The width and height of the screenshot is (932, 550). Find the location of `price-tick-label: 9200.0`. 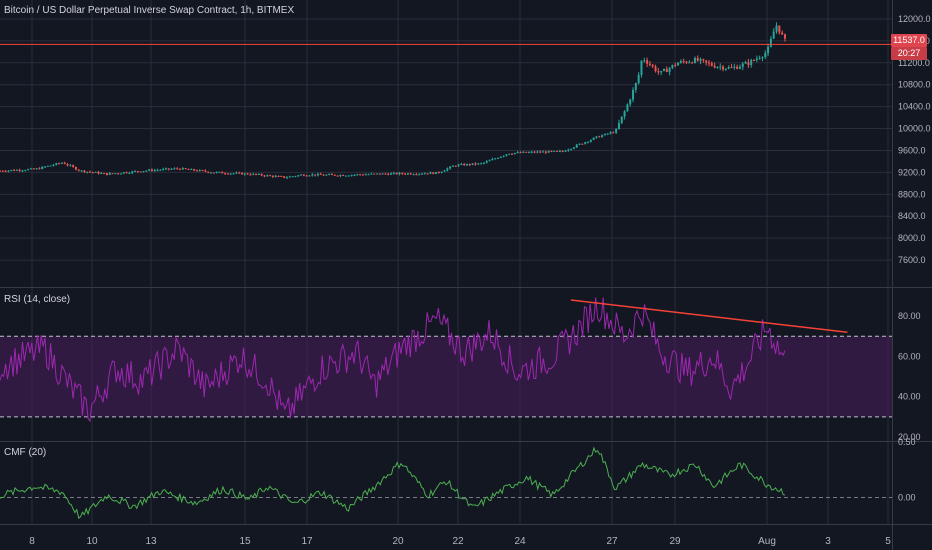

price-tick-label: 9200.0 is located at coordinates (912, 172).